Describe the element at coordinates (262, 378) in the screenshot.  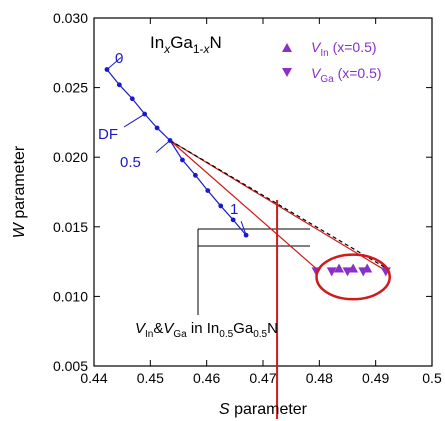
I see `x-tick-label: 0.47` at that location.